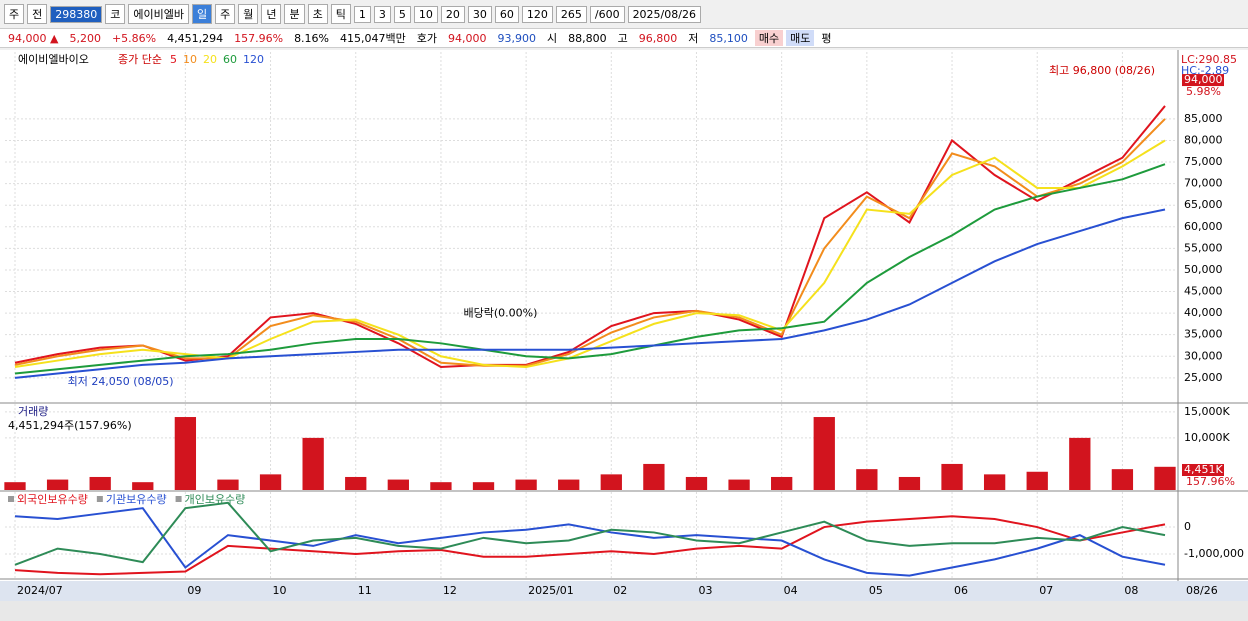  Describe the element at coordinates (452, 14) in the screenshot. I see `toolbar-item: 20` at that location.